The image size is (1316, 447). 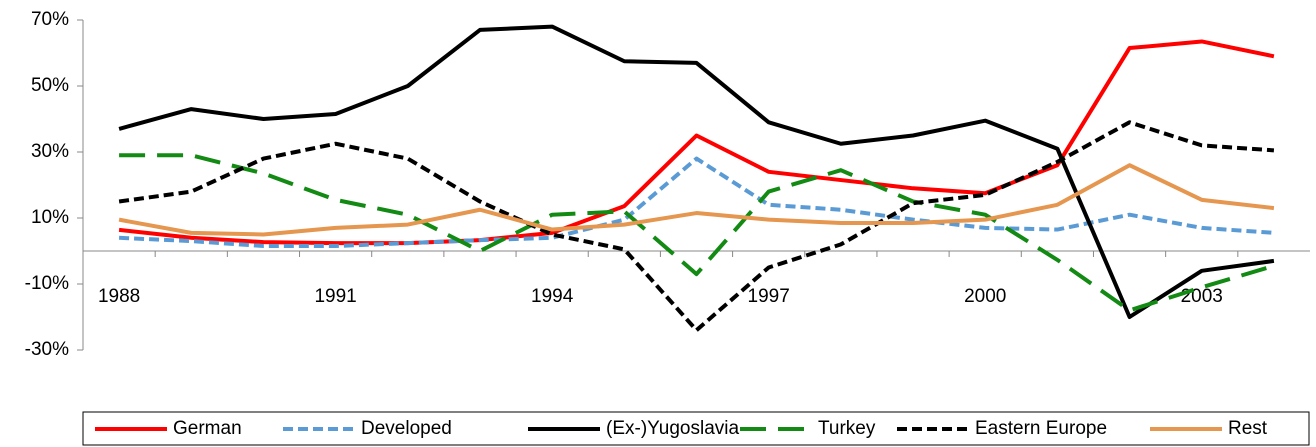 I want to click on y-tick-label: -30%, so click(x=47, y=349).